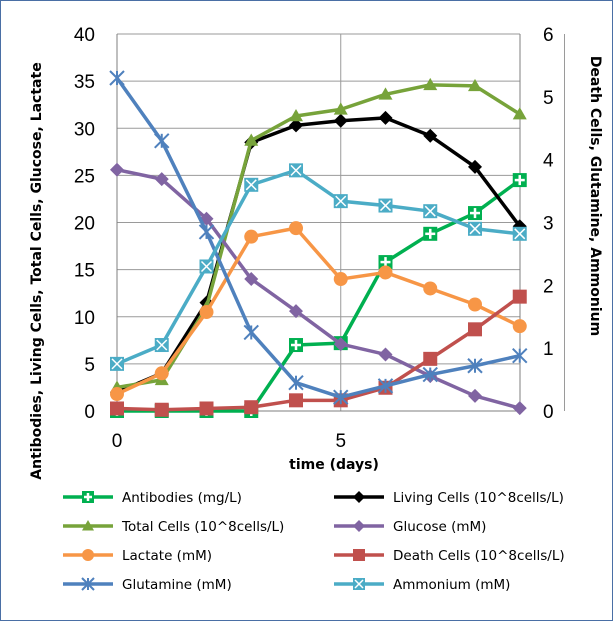  I want to click on legend-entry: Total Cells (10^8cells/L), so click(173, 527).